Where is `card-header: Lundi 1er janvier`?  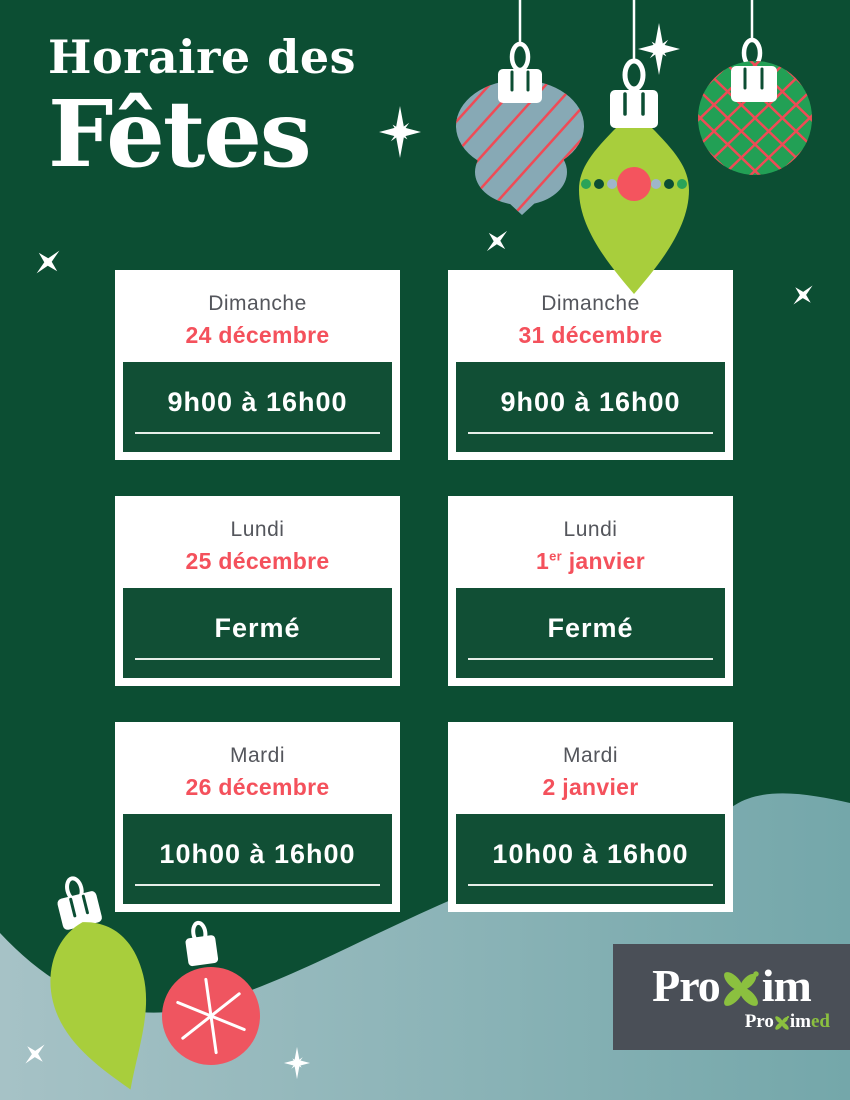
card-header: Lundi 1er janvier is located at coordinates (590, 542).